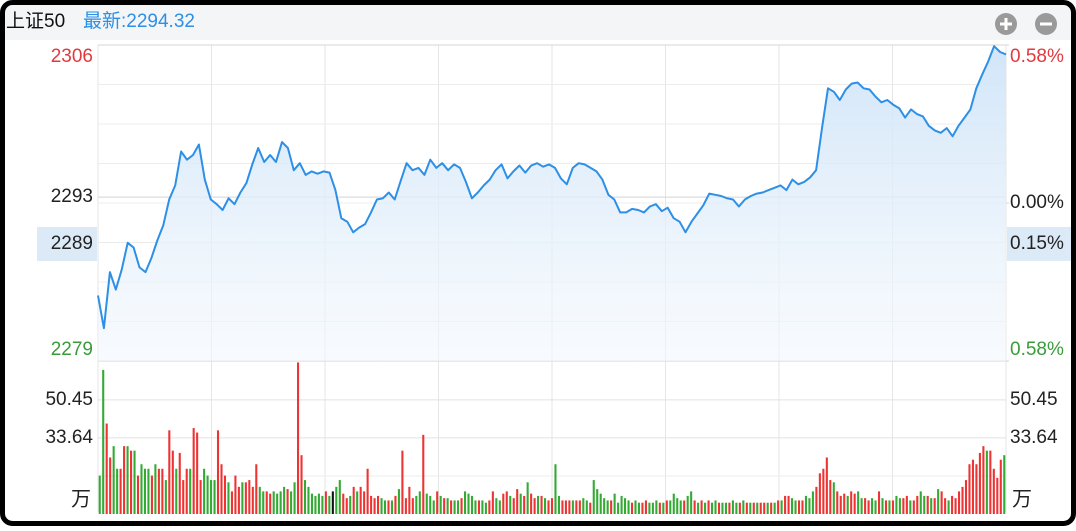 The height and width of the screenshot is (531, 1076). What do you see at coordinates (81, 499) in the screenshot?
I see `y-unit-left: 万` at bounding box center [81, 499].